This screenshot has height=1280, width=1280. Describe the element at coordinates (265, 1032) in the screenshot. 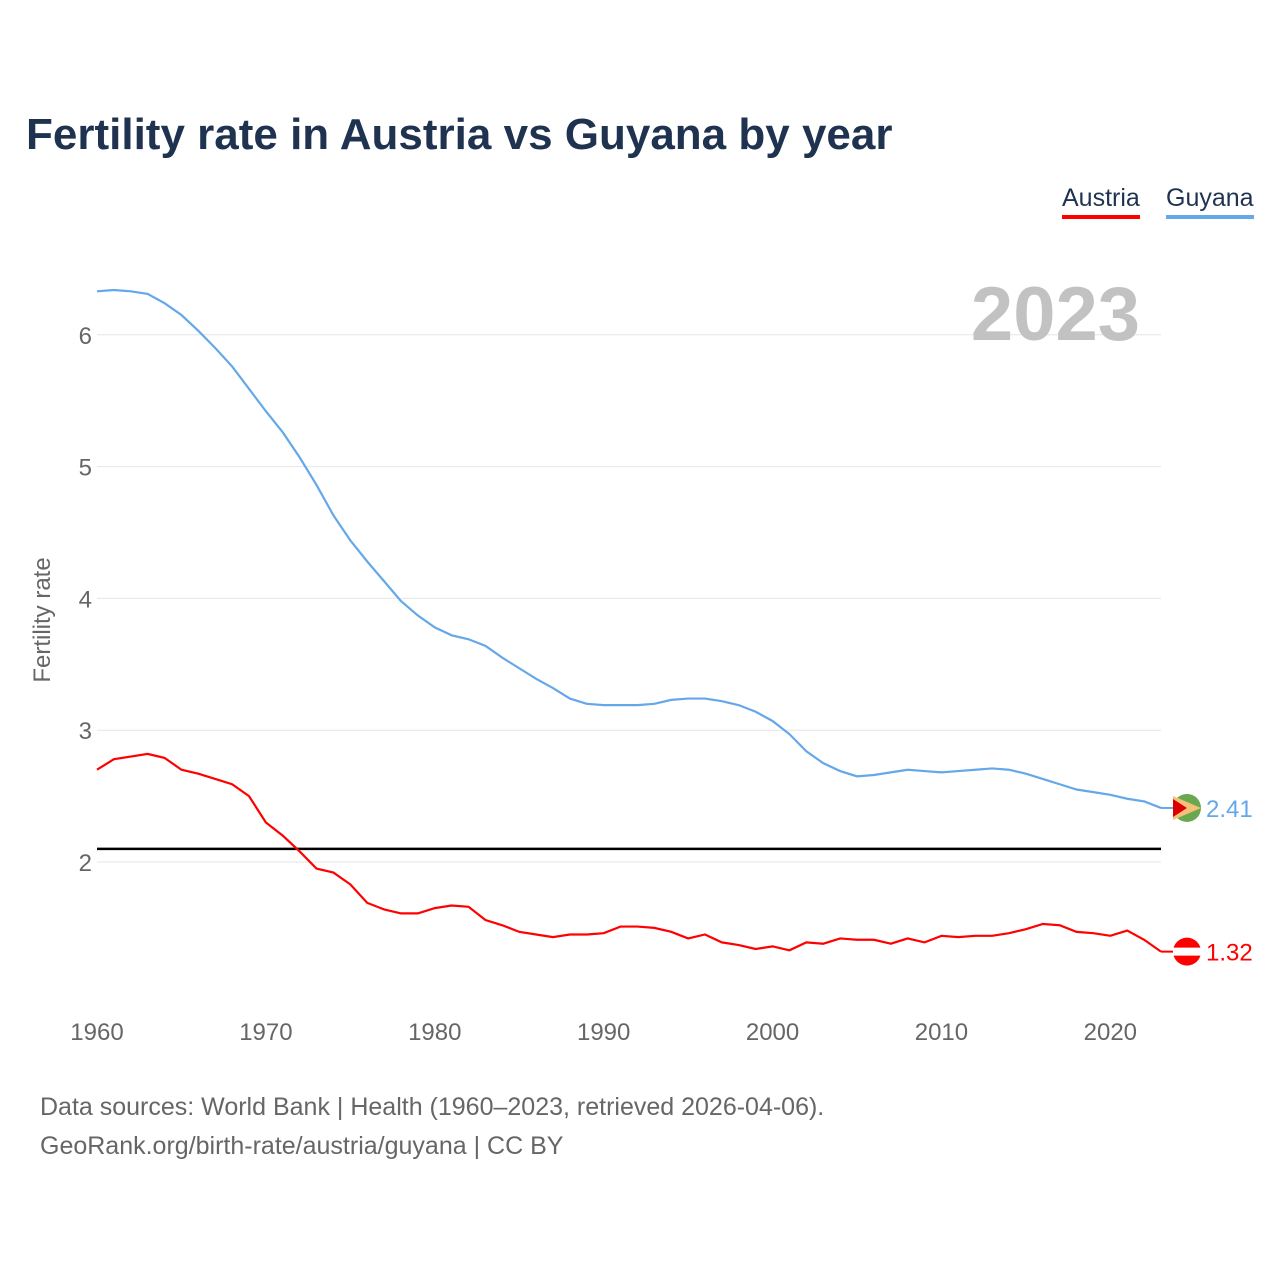

I see `x-tick-label: 1970` at that location.